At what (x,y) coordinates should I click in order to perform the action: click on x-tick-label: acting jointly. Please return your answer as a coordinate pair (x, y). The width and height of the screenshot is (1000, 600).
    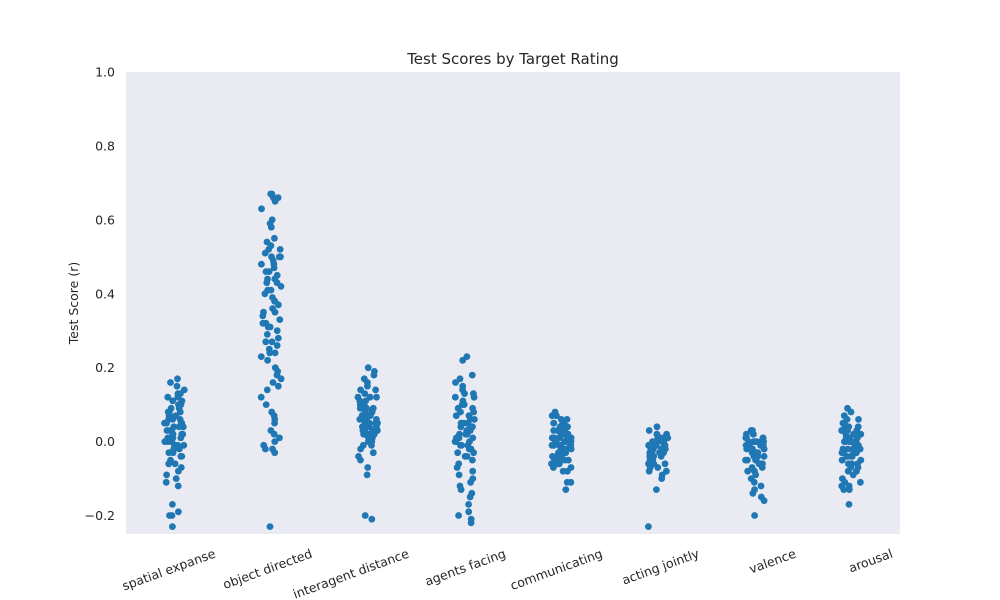
    Looking at the image, I should click on (661, 567).